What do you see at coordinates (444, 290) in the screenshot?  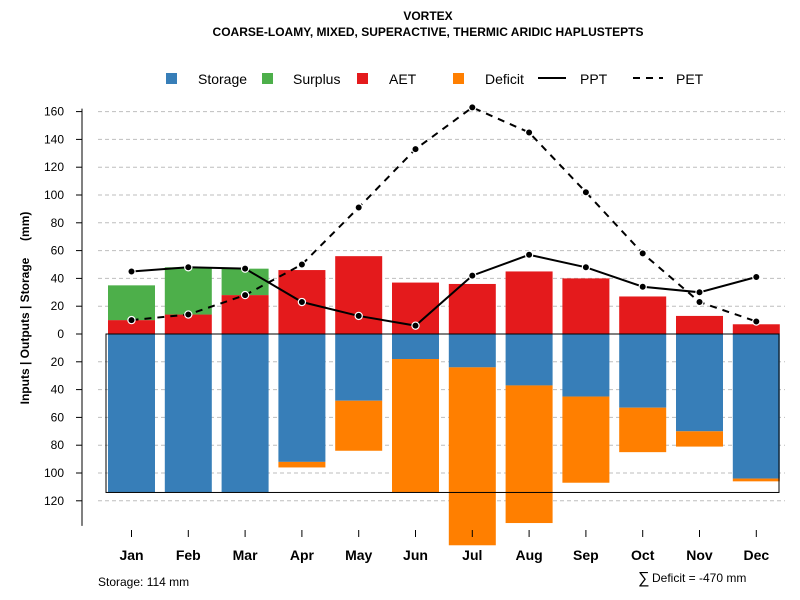 I see `ppt-line` at bounding box center [444, 290].